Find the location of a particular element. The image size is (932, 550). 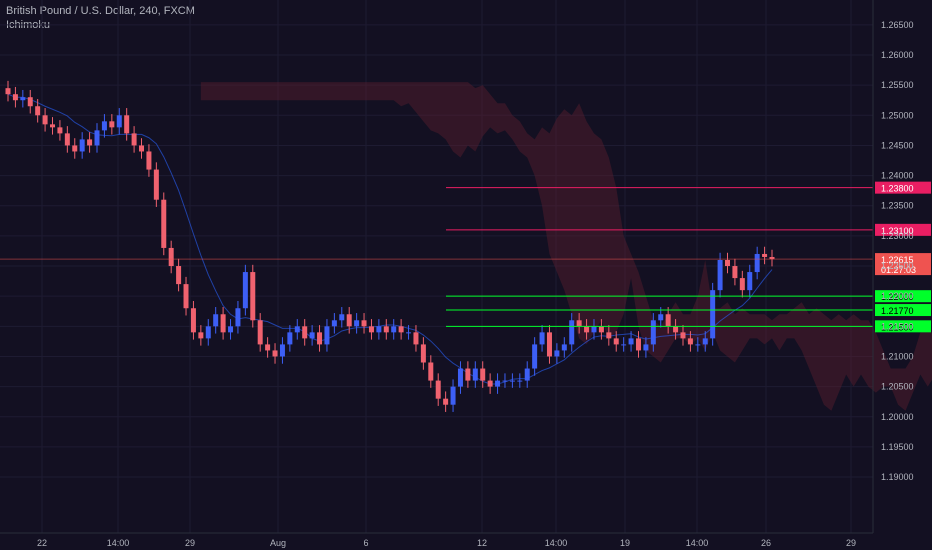

y-tick-label: 1.23000 is located at coordinates (897, 236).